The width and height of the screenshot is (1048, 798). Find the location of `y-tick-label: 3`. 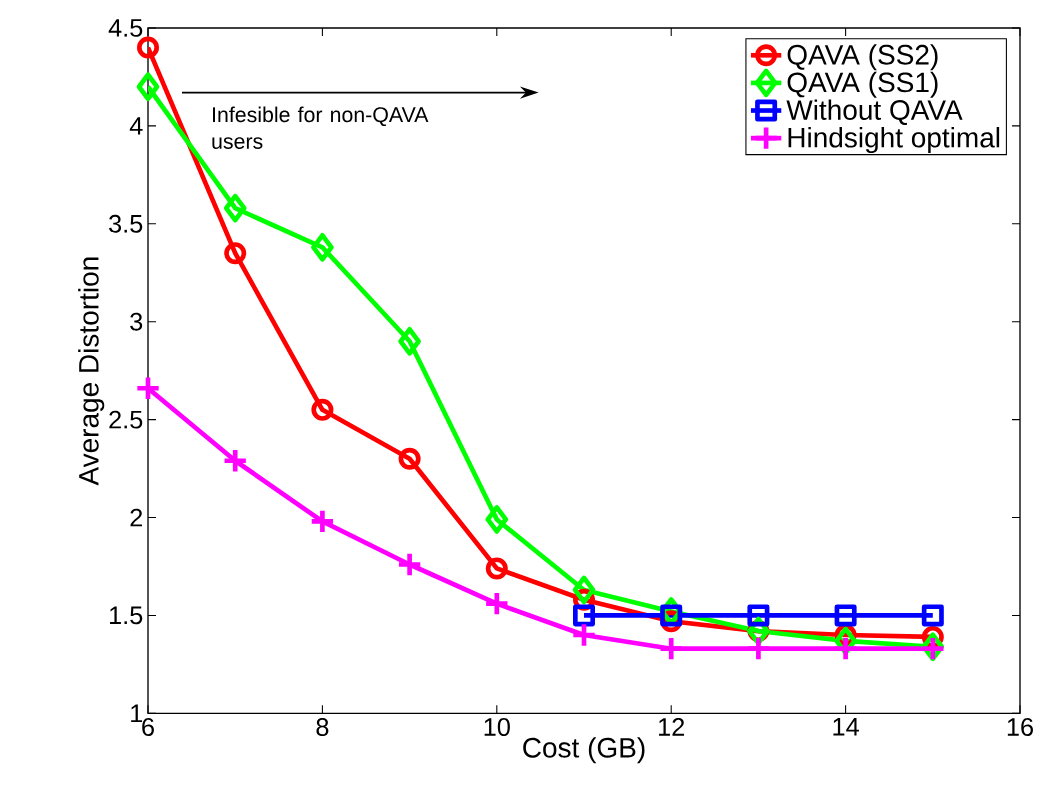

y-tick-label: 3 is located at coordinates (136, 321).